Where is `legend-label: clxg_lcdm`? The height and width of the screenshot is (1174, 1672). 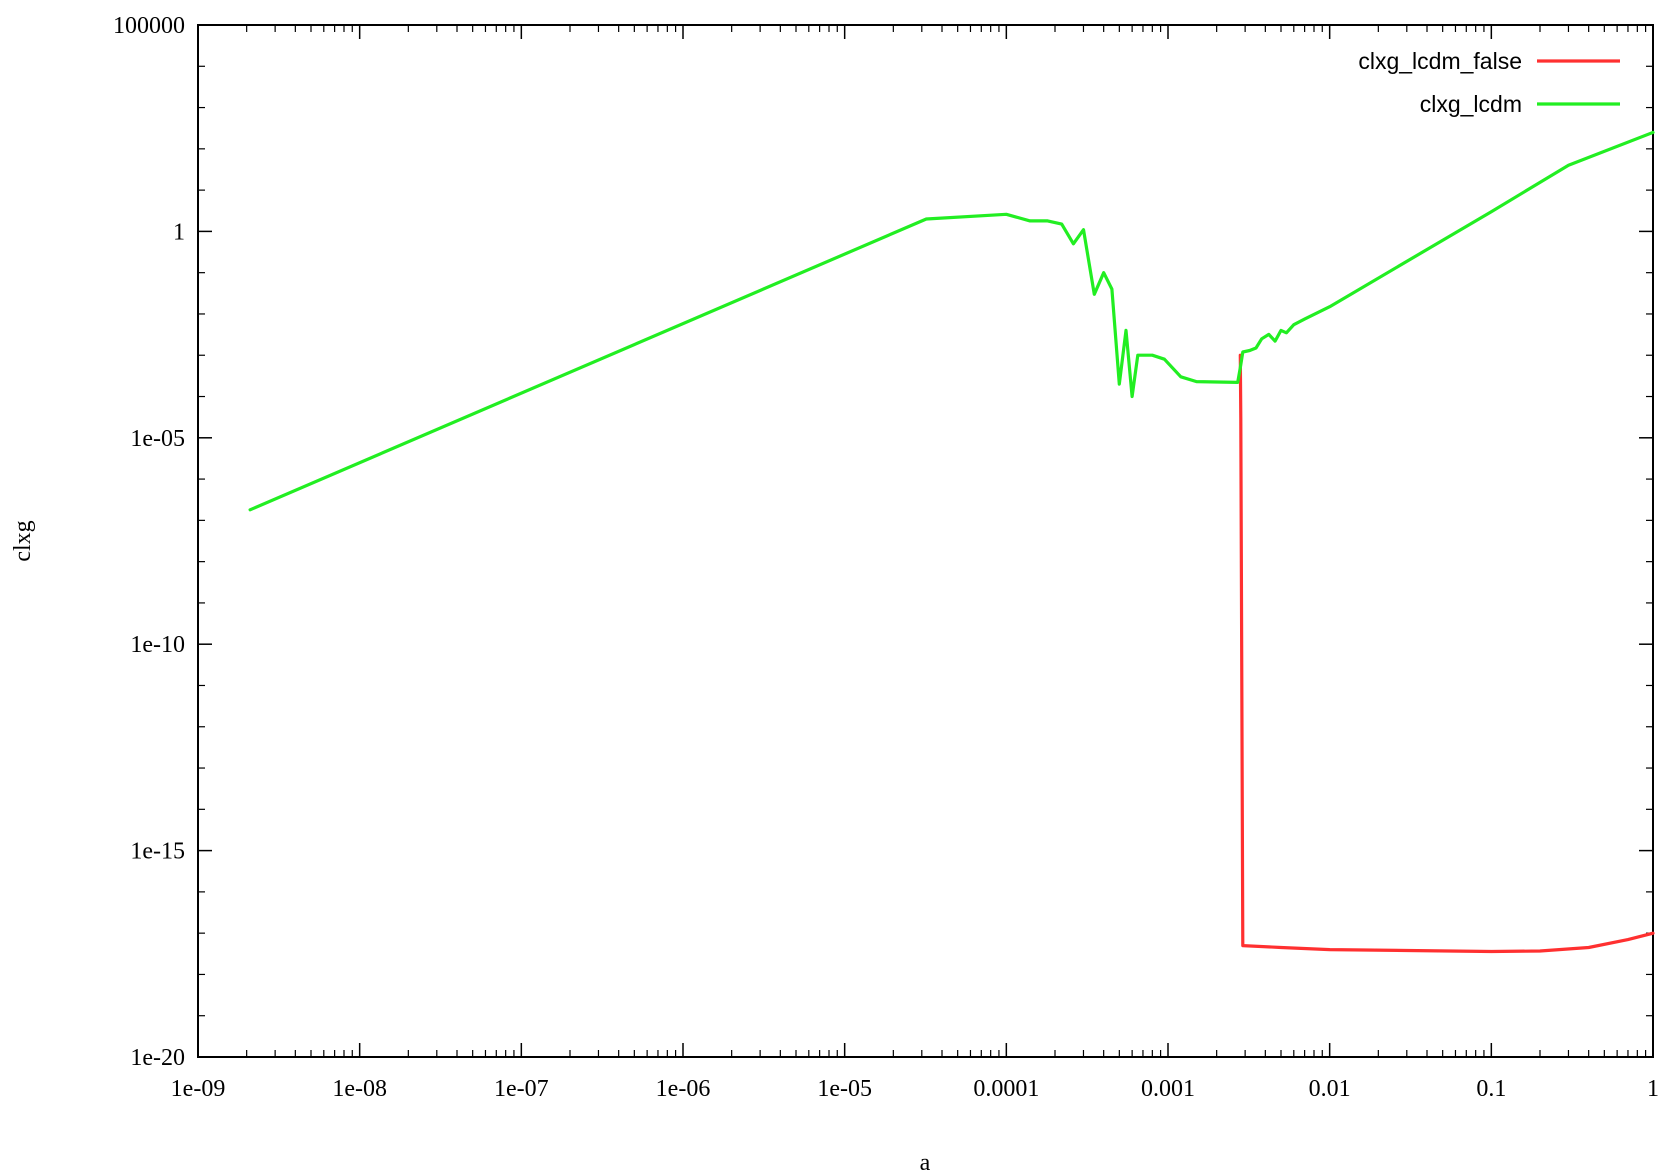 legend-label: clxg_lcdm is located at coordinates (1471, 104).